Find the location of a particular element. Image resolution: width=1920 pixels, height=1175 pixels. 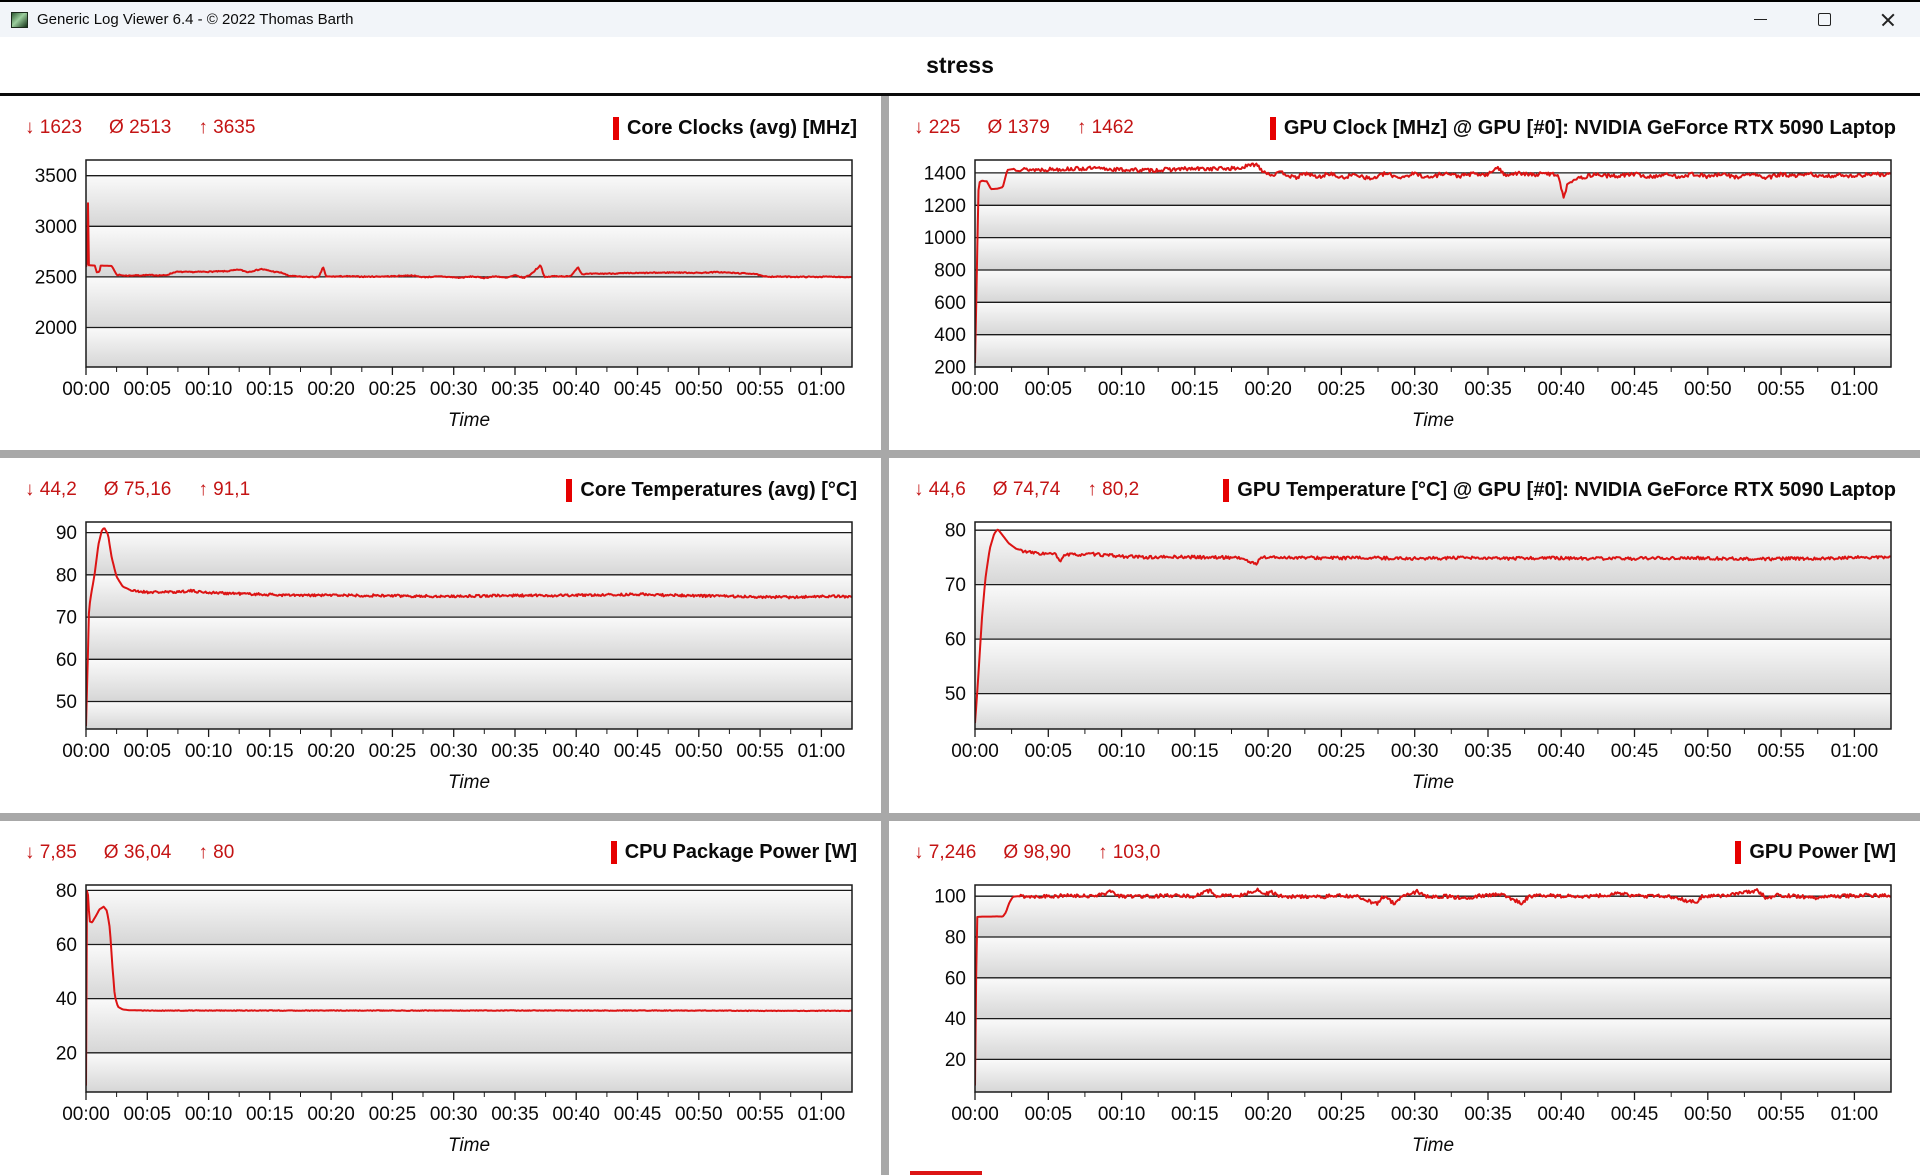

stat-max: ↑ 1462 is located at coordinates (1105, 127).